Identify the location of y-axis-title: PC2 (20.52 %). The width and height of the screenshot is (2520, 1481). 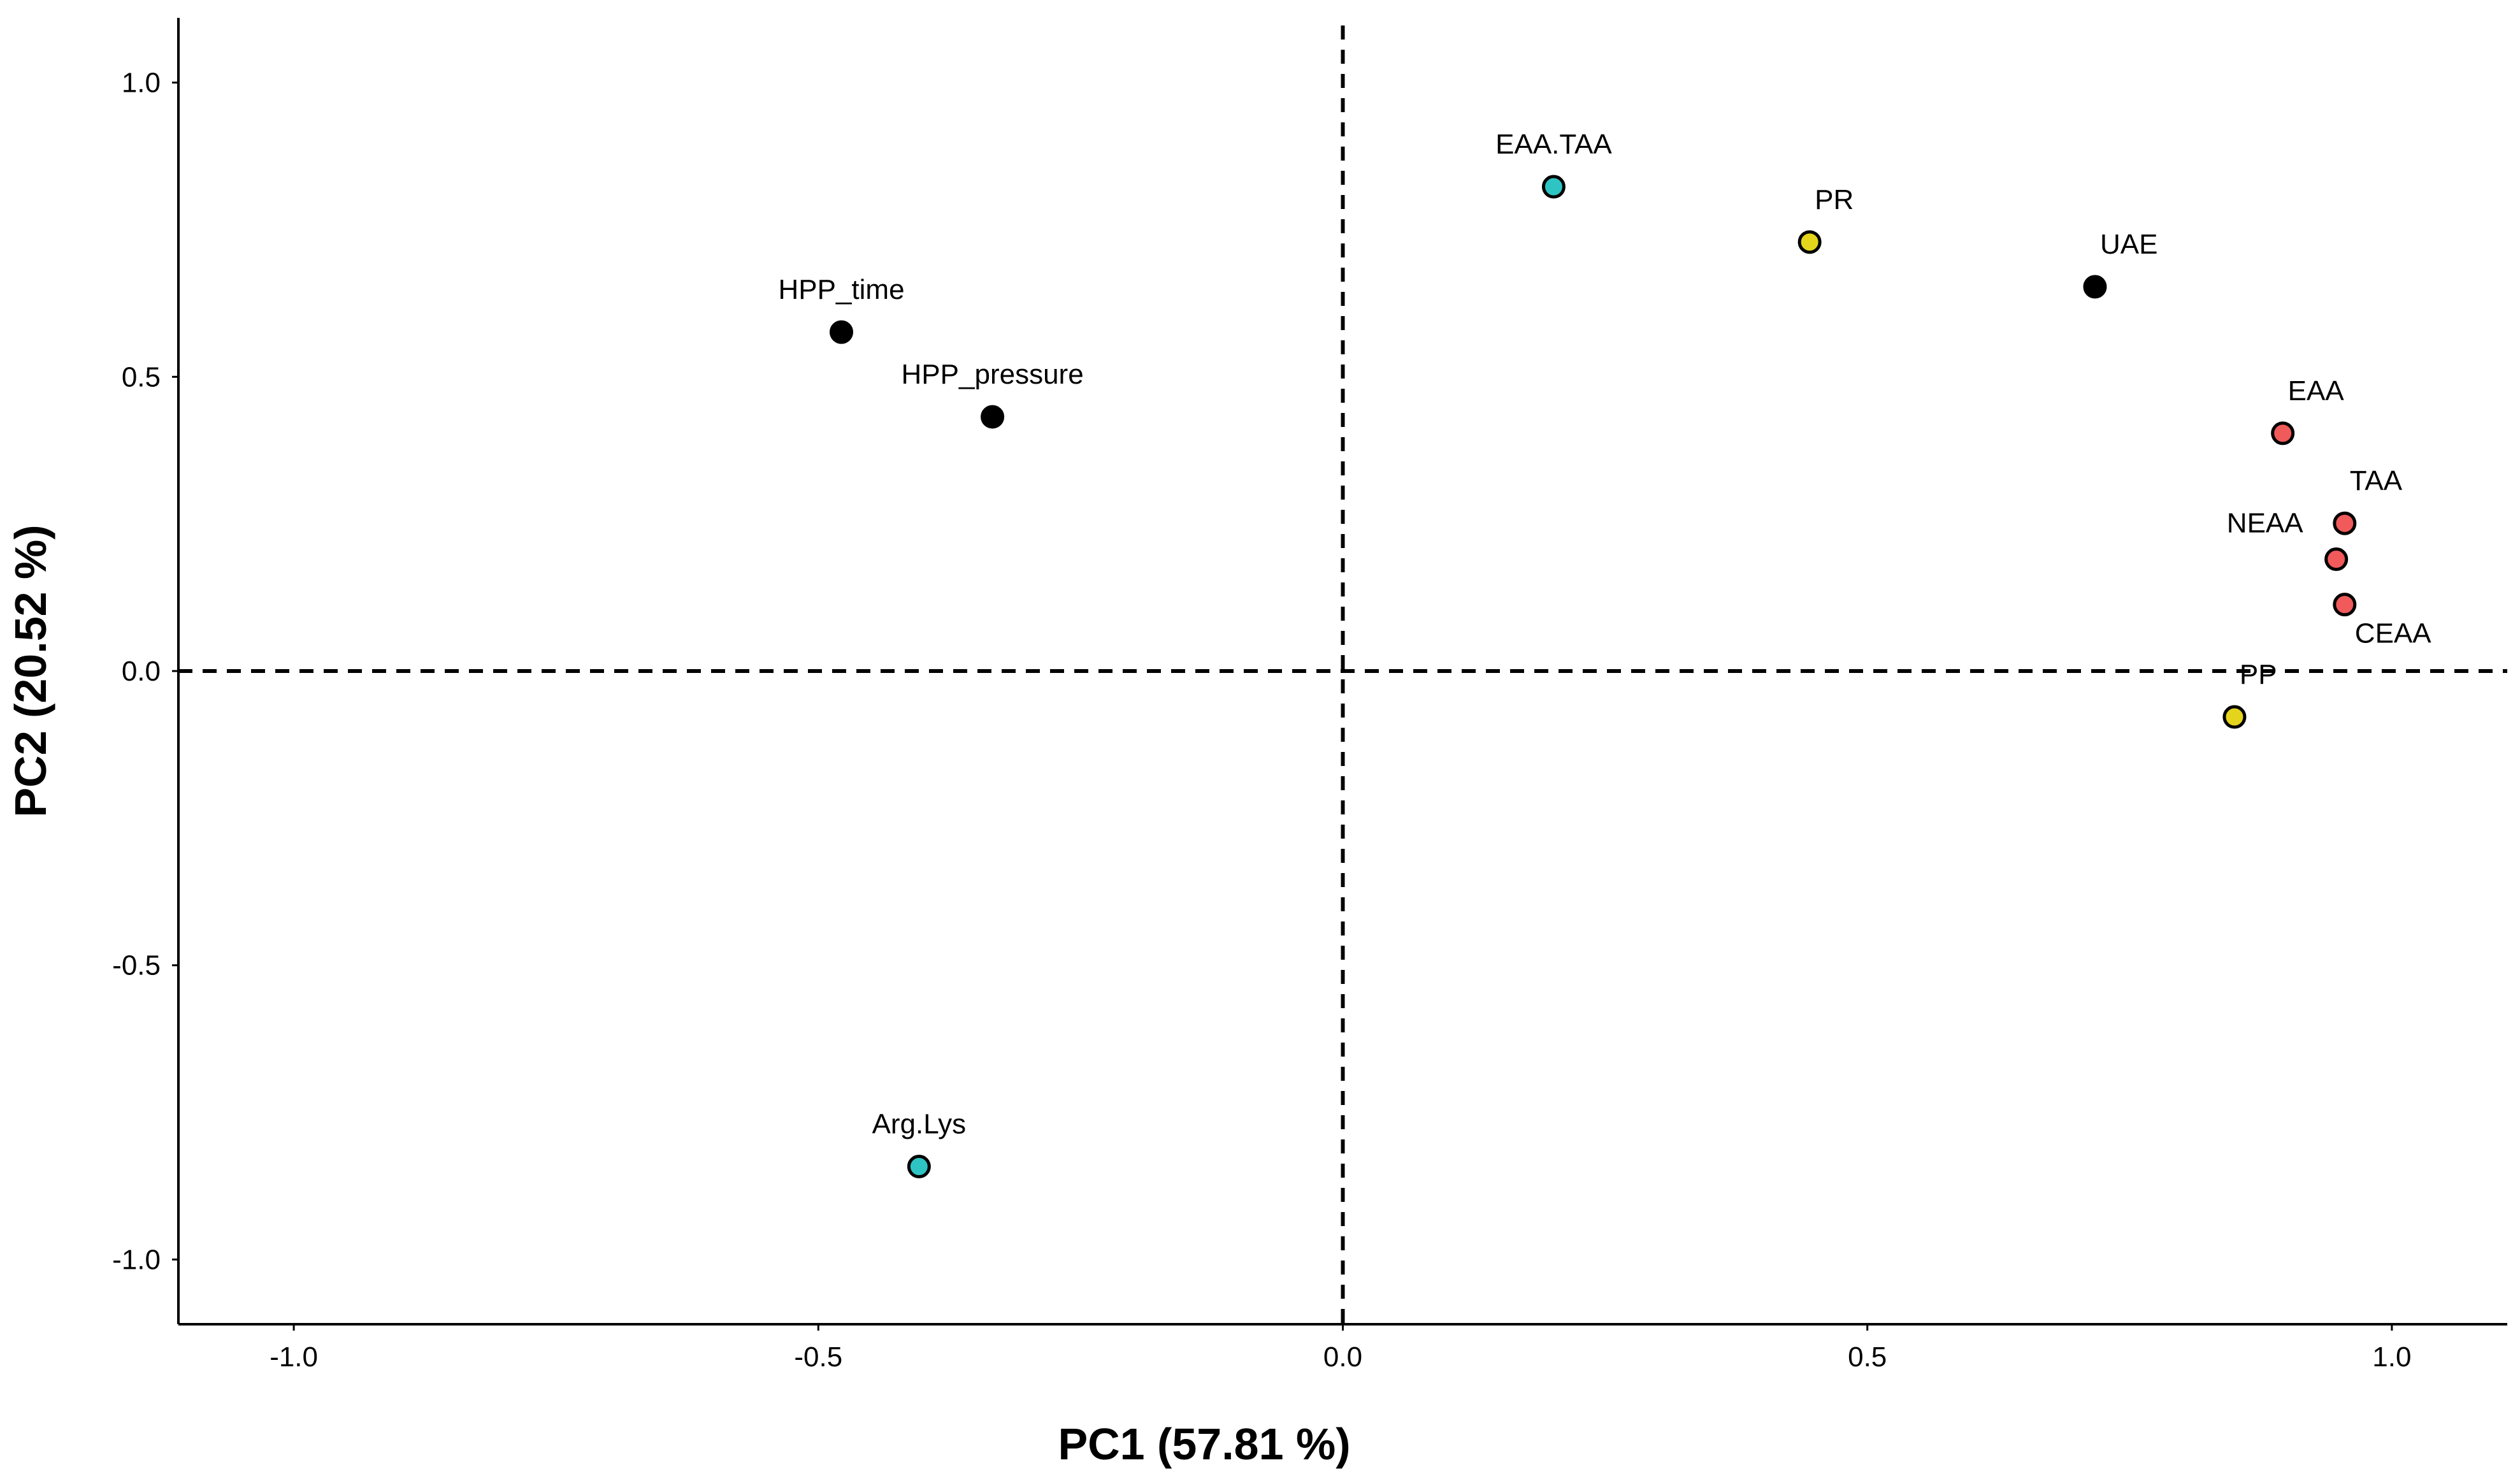
(30, 670).